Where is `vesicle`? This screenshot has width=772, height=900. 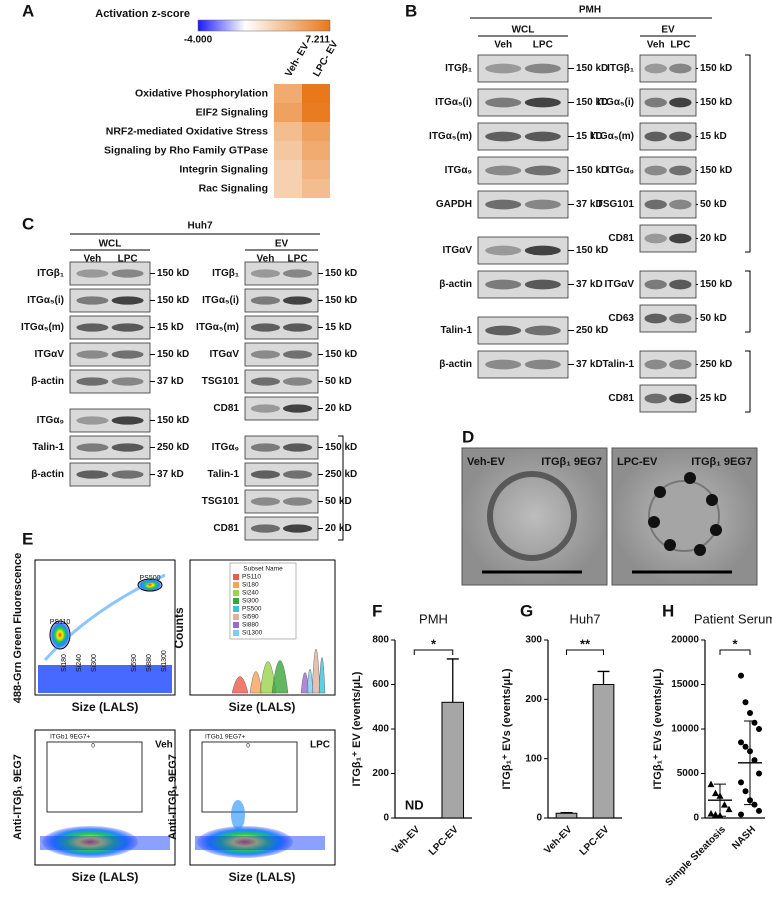 vesicle is located at coordinates (532, 516).